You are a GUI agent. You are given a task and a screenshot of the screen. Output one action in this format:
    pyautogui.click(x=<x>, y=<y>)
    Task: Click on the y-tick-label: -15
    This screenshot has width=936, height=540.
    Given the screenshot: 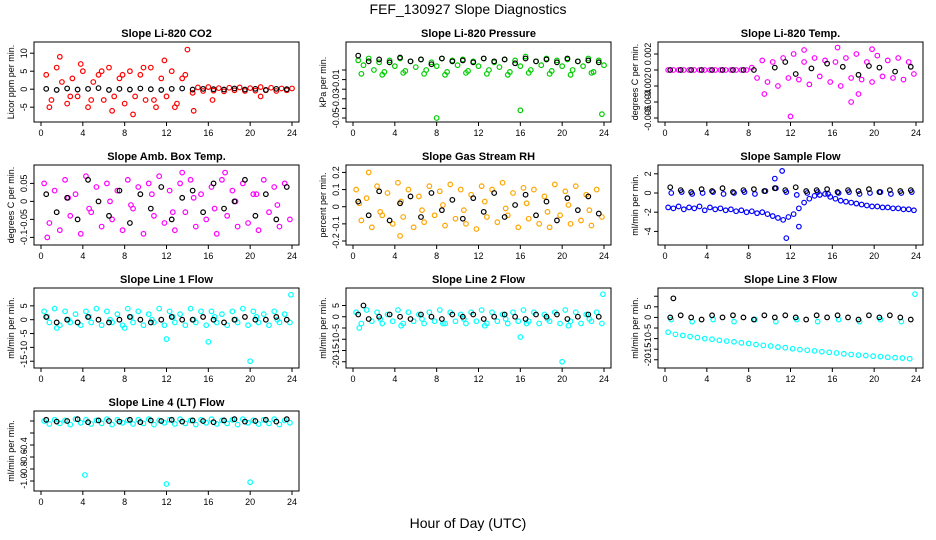 What is the action you would take?
    pyautogui.click(x=24, y=361)
    